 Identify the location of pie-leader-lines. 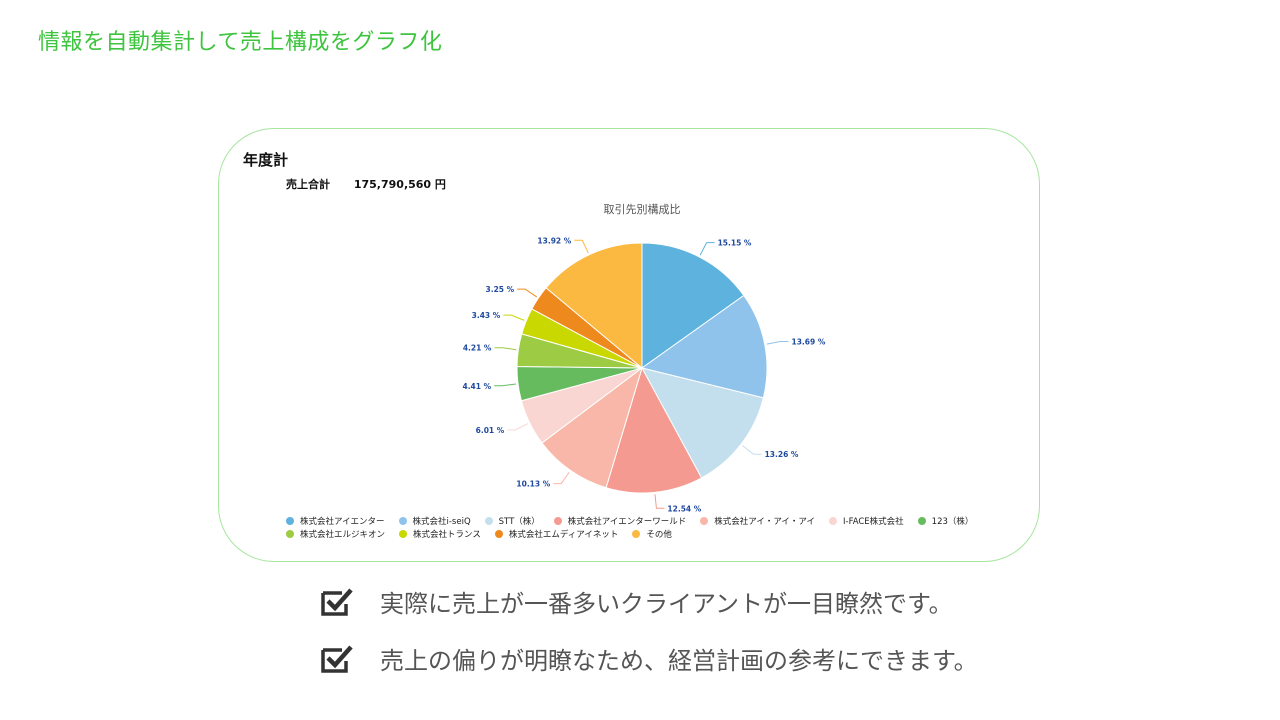
(641, 374).